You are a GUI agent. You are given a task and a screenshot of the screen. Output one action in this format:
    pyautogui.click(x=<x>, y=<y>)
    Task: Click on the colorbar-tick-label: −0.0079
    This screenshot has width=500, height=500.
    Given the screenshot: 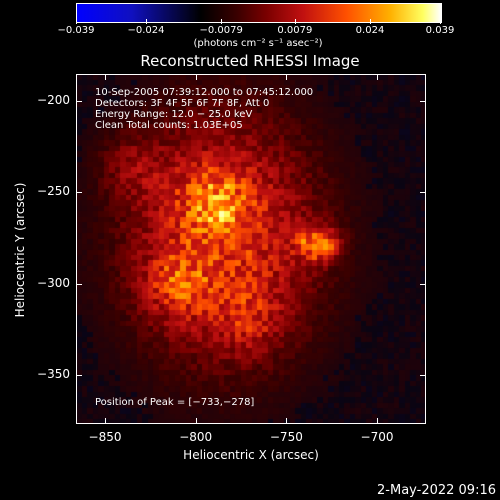 What is the action you would take?
    pyautogui.click(x=221, y=30)
    